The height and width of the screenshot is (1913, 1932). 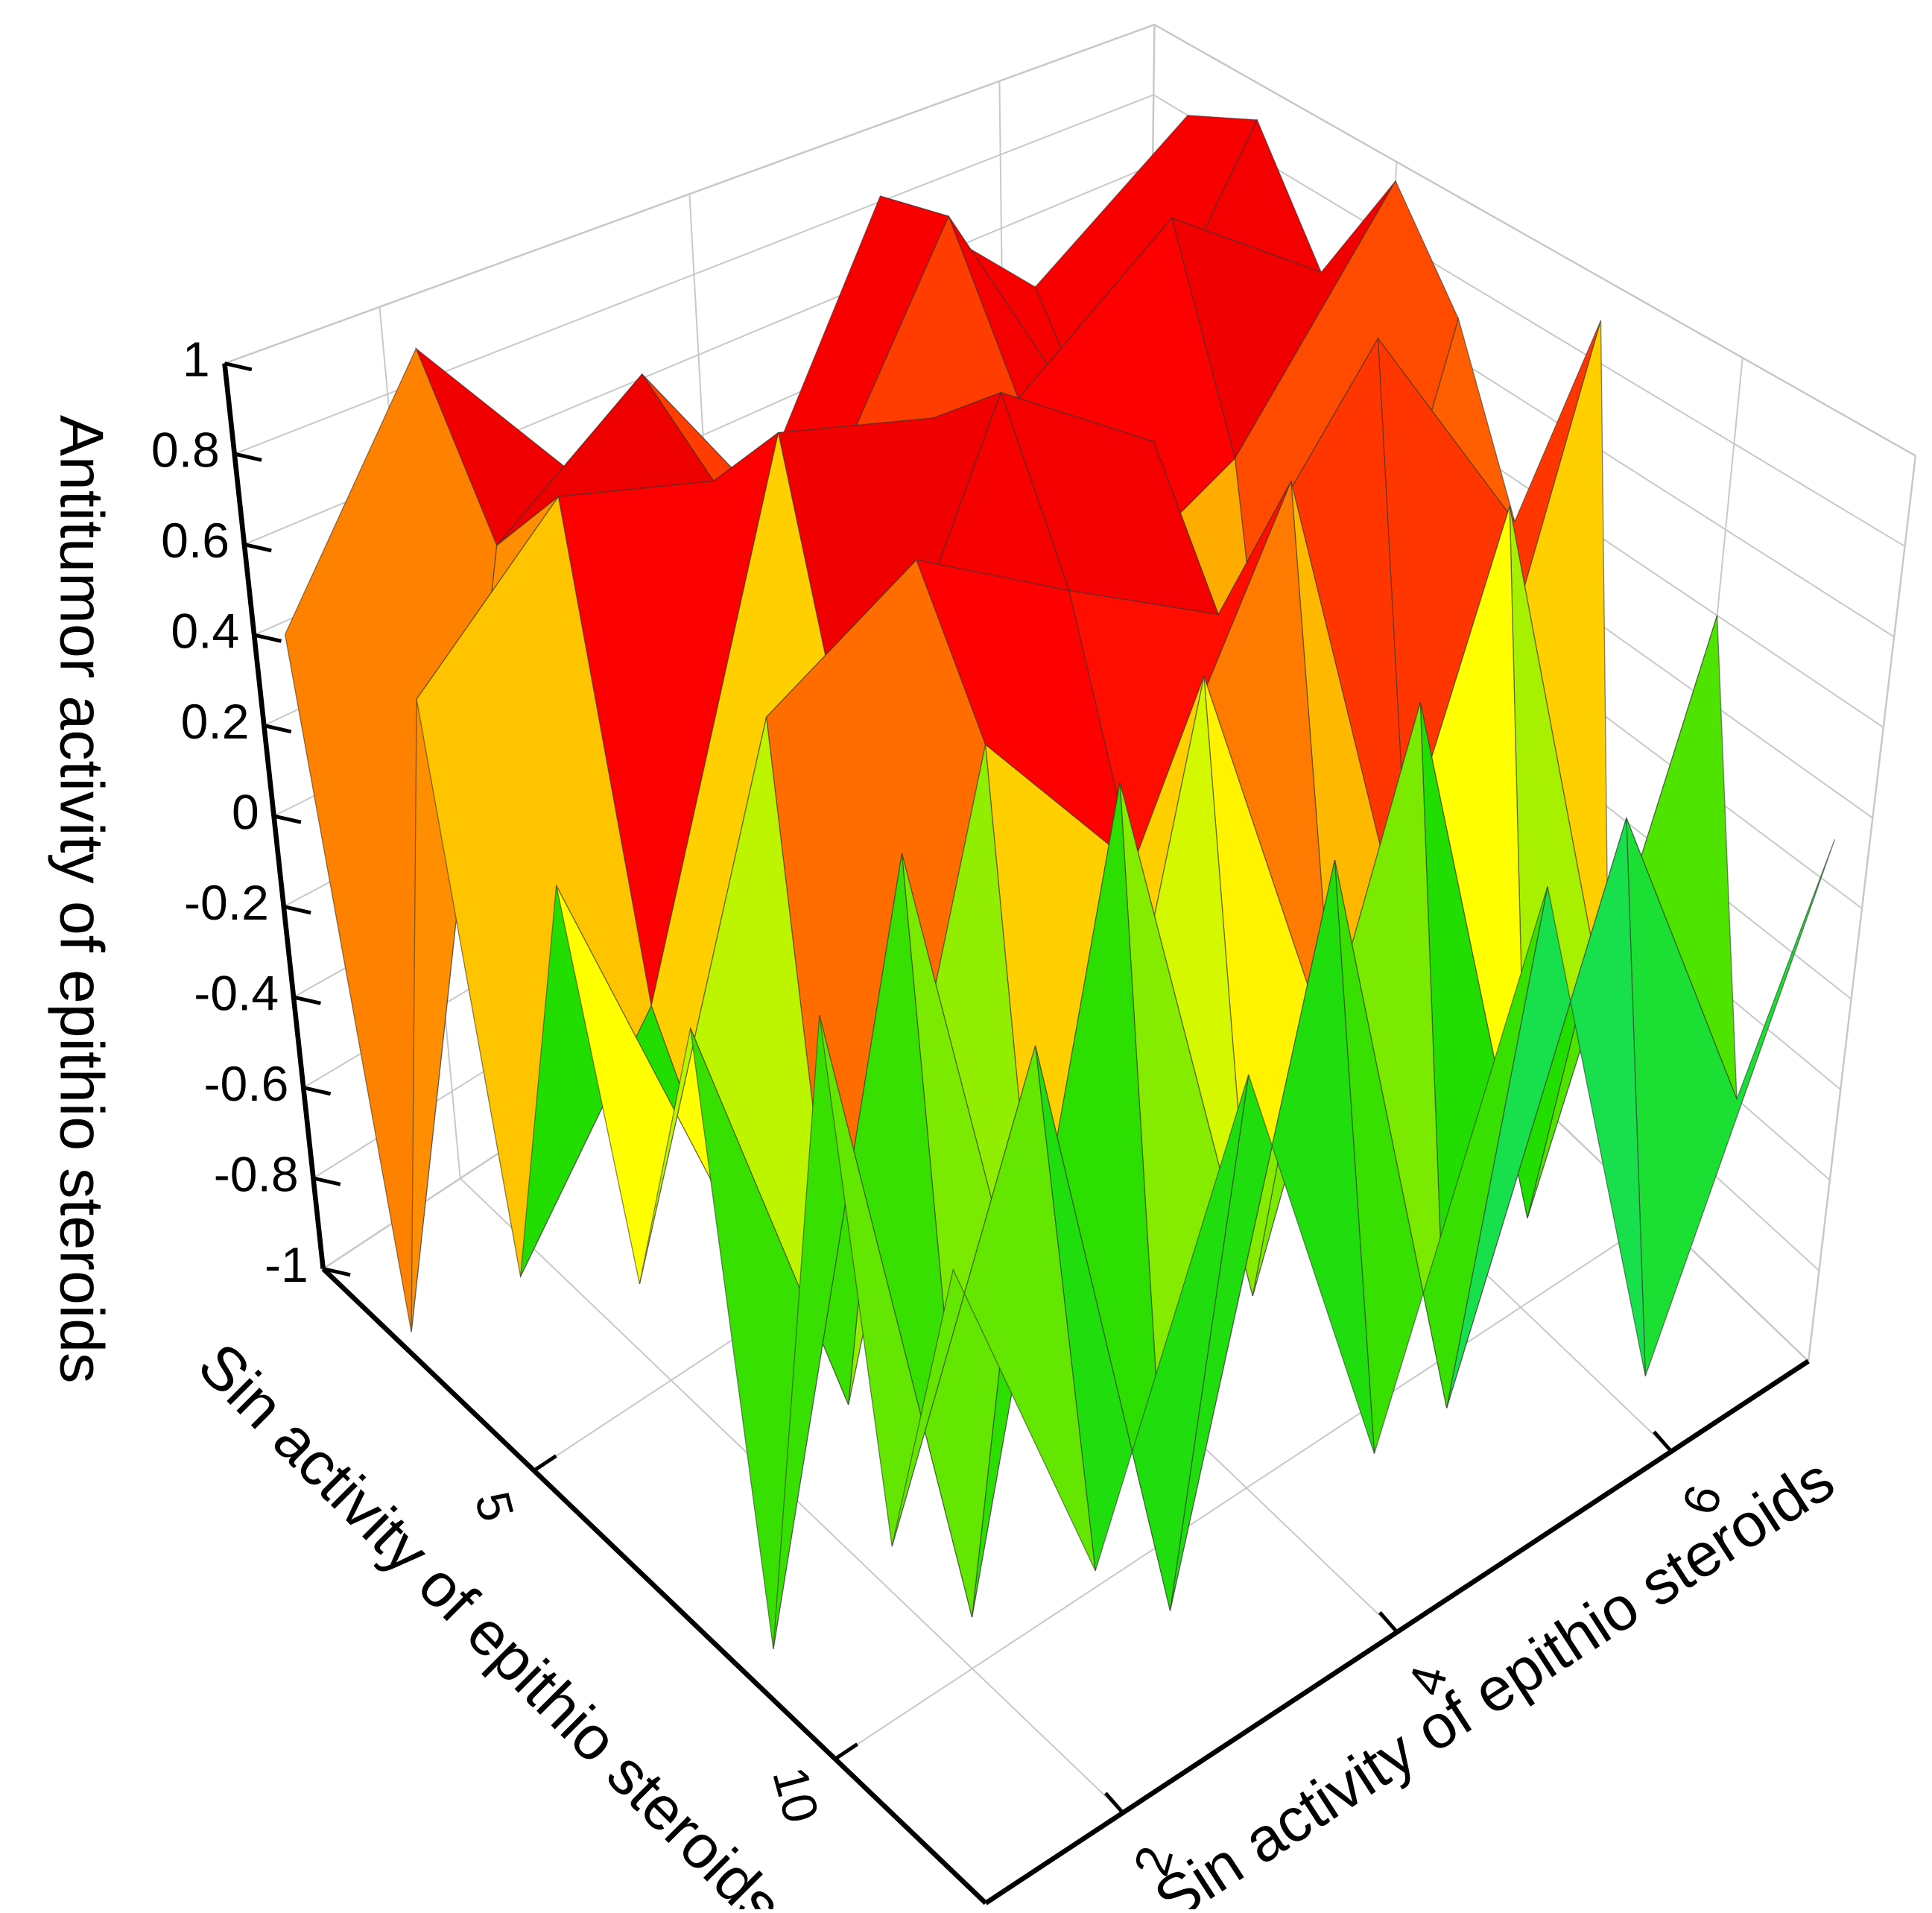 I want to click on z-tick-label: -0.8, so click(x=256, y=1174).